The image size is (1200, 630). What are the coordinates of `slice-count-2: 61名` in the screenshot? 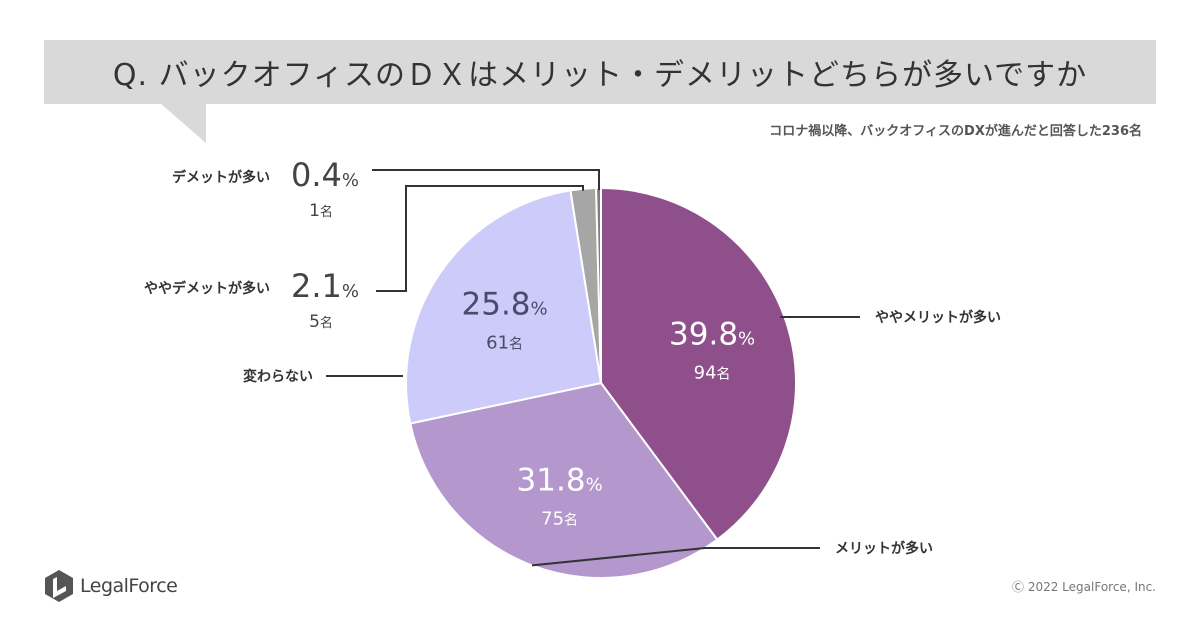 It's located at (504, 343).